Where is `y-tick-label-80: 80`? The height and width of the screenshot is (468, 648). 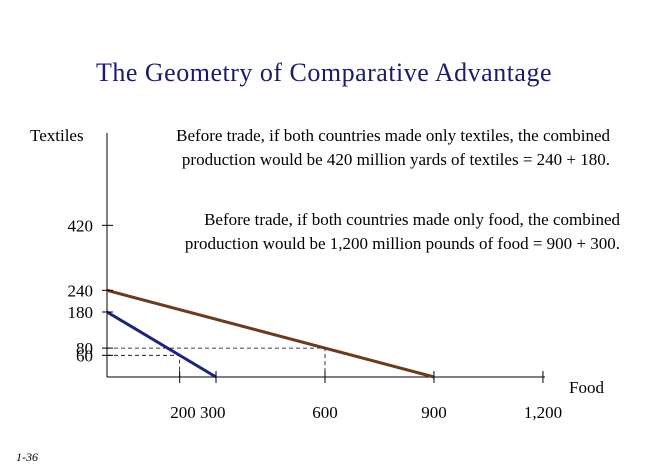
y-tick-label-80: 80 is located at coordinates (84, 348).